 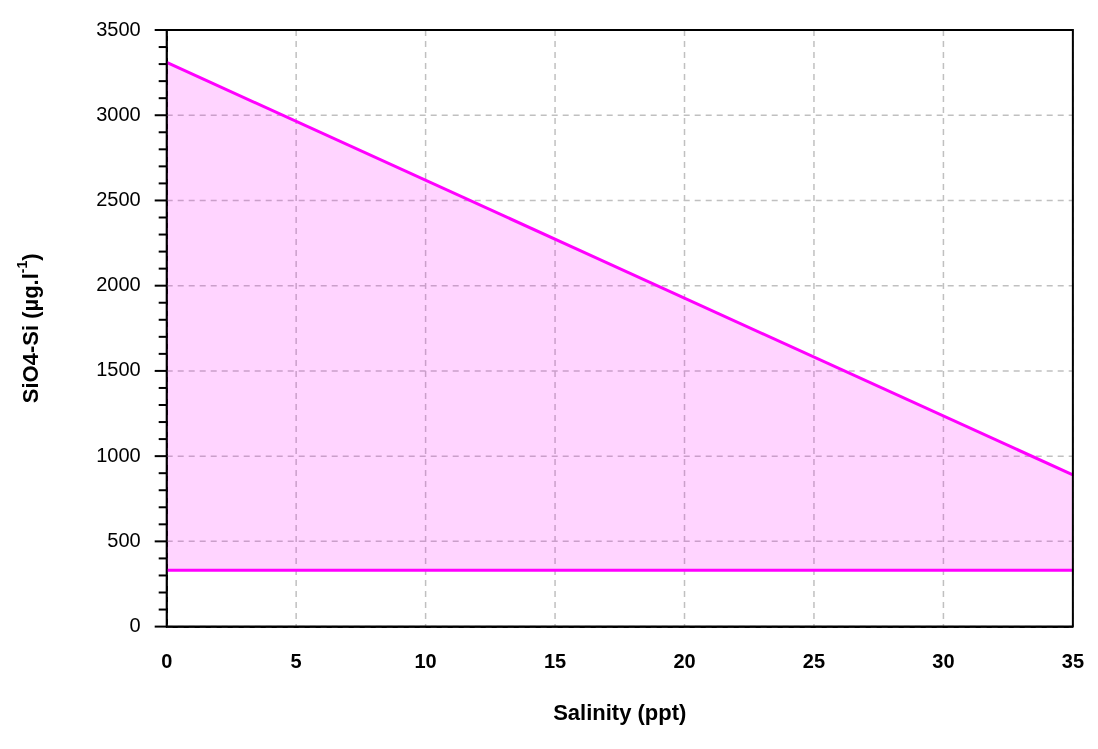 I want to click on x-tick-label: 35, so click(x=1072, y=661).